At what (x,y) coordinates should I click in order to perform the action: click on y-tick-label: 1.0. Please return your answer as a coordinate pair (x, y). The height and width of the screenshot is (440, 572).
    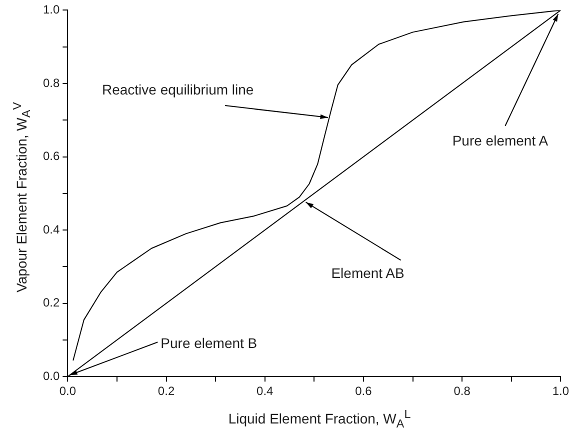
    Looking at the image, I should click on (51, 9).